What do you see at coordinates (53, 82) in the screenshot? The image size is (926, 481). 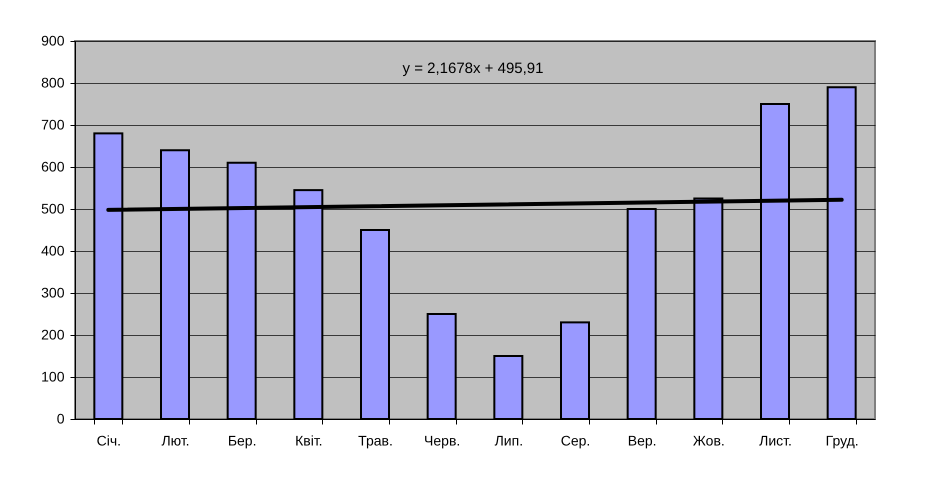 I see `y-tick-label: 800` at bounding box center [53, 82].